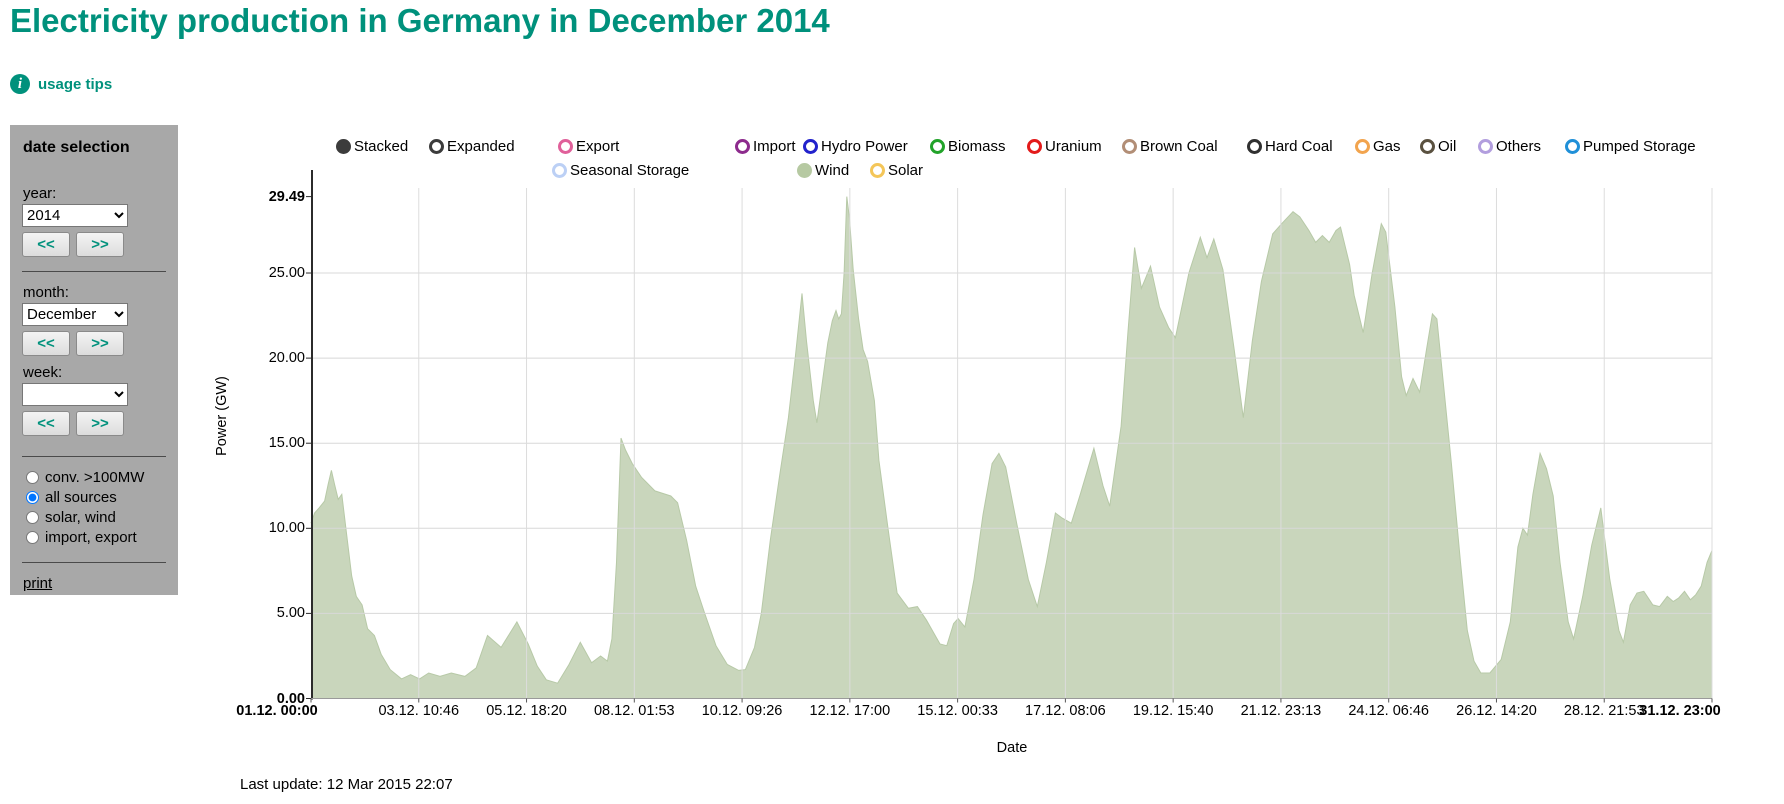  I want to click on radio-label: all sources, so click(81, 497).